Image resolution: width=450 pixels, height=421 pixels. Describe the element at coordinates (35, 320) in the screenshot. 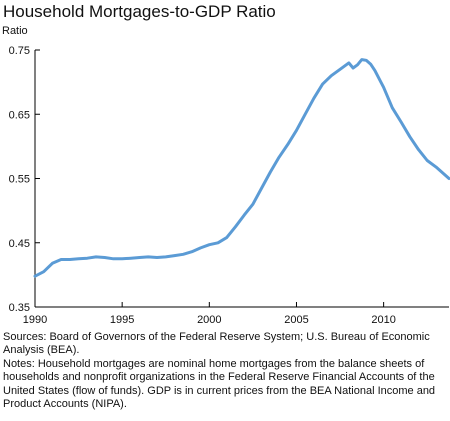

I see `x-tick-label: 1990` at that location.